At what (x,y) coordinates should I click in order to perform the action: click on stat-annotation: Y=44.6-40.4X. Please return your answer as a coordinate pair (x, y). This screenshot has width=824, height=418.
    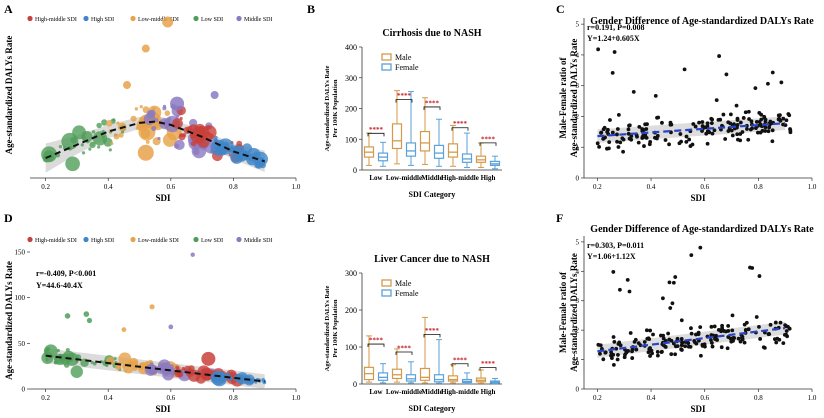
    Looking at the image, I should click on (59, 285).